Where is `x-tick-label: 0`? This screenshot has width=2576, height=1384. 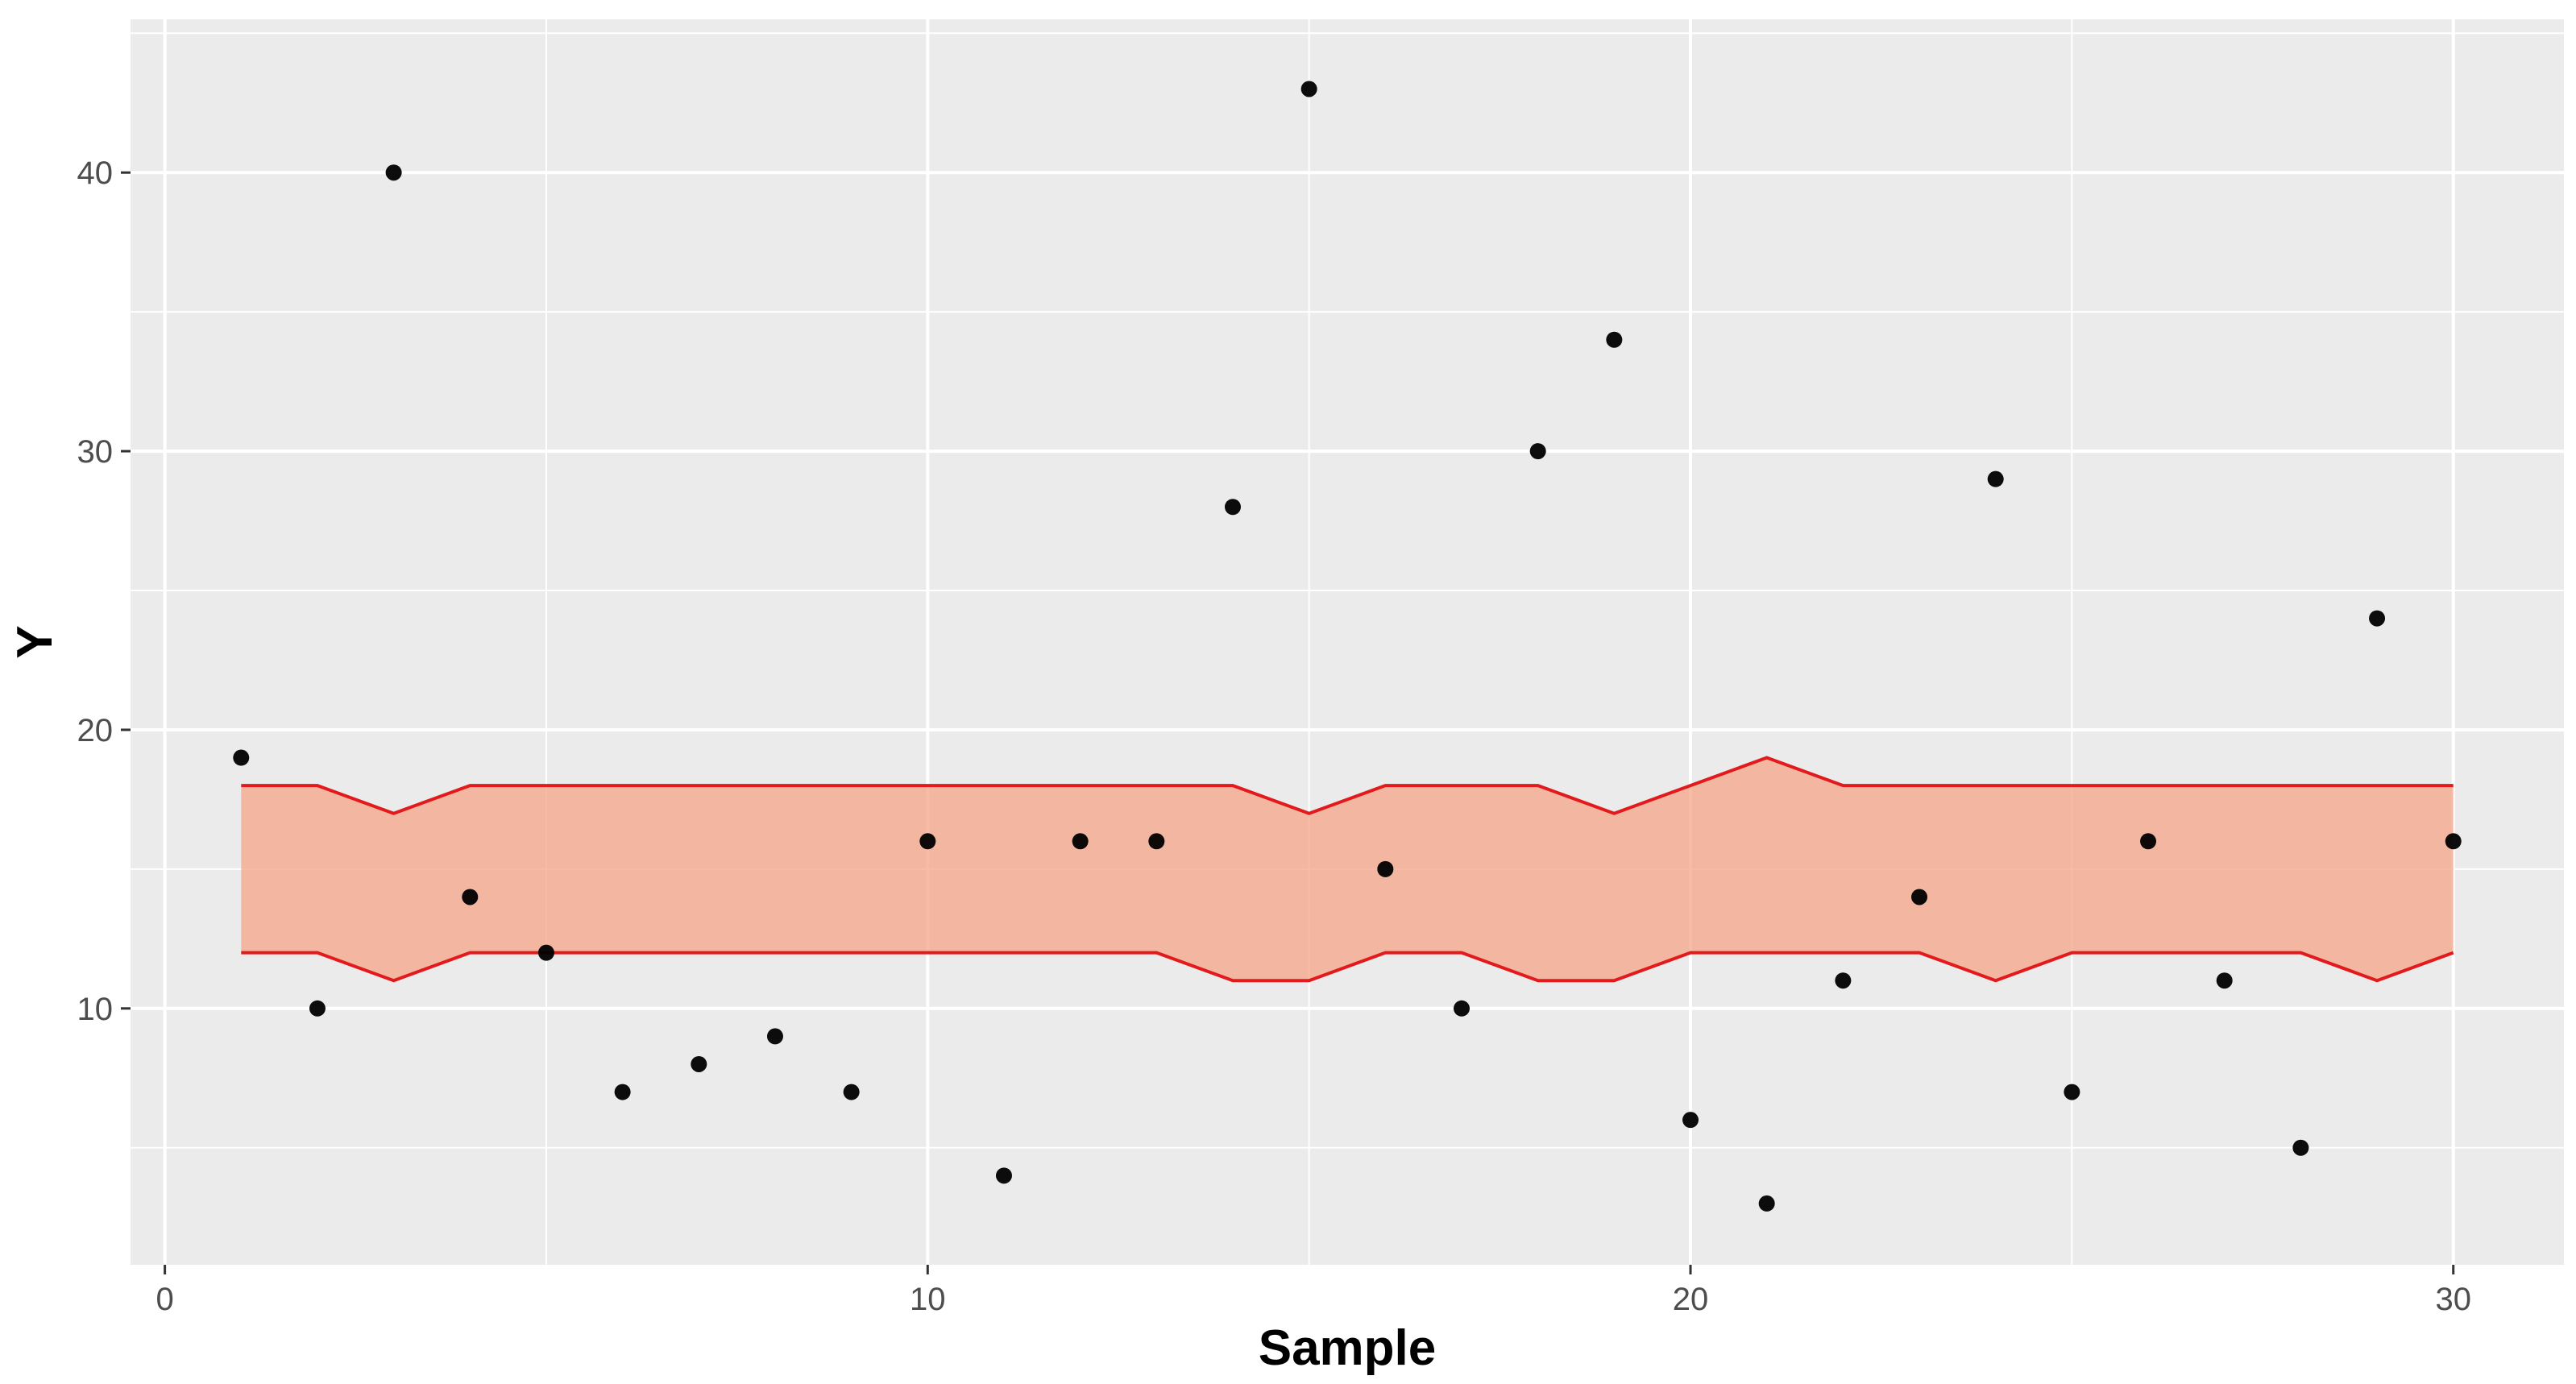
x-tick-label: 0 is located at coordinates (164, 1299).